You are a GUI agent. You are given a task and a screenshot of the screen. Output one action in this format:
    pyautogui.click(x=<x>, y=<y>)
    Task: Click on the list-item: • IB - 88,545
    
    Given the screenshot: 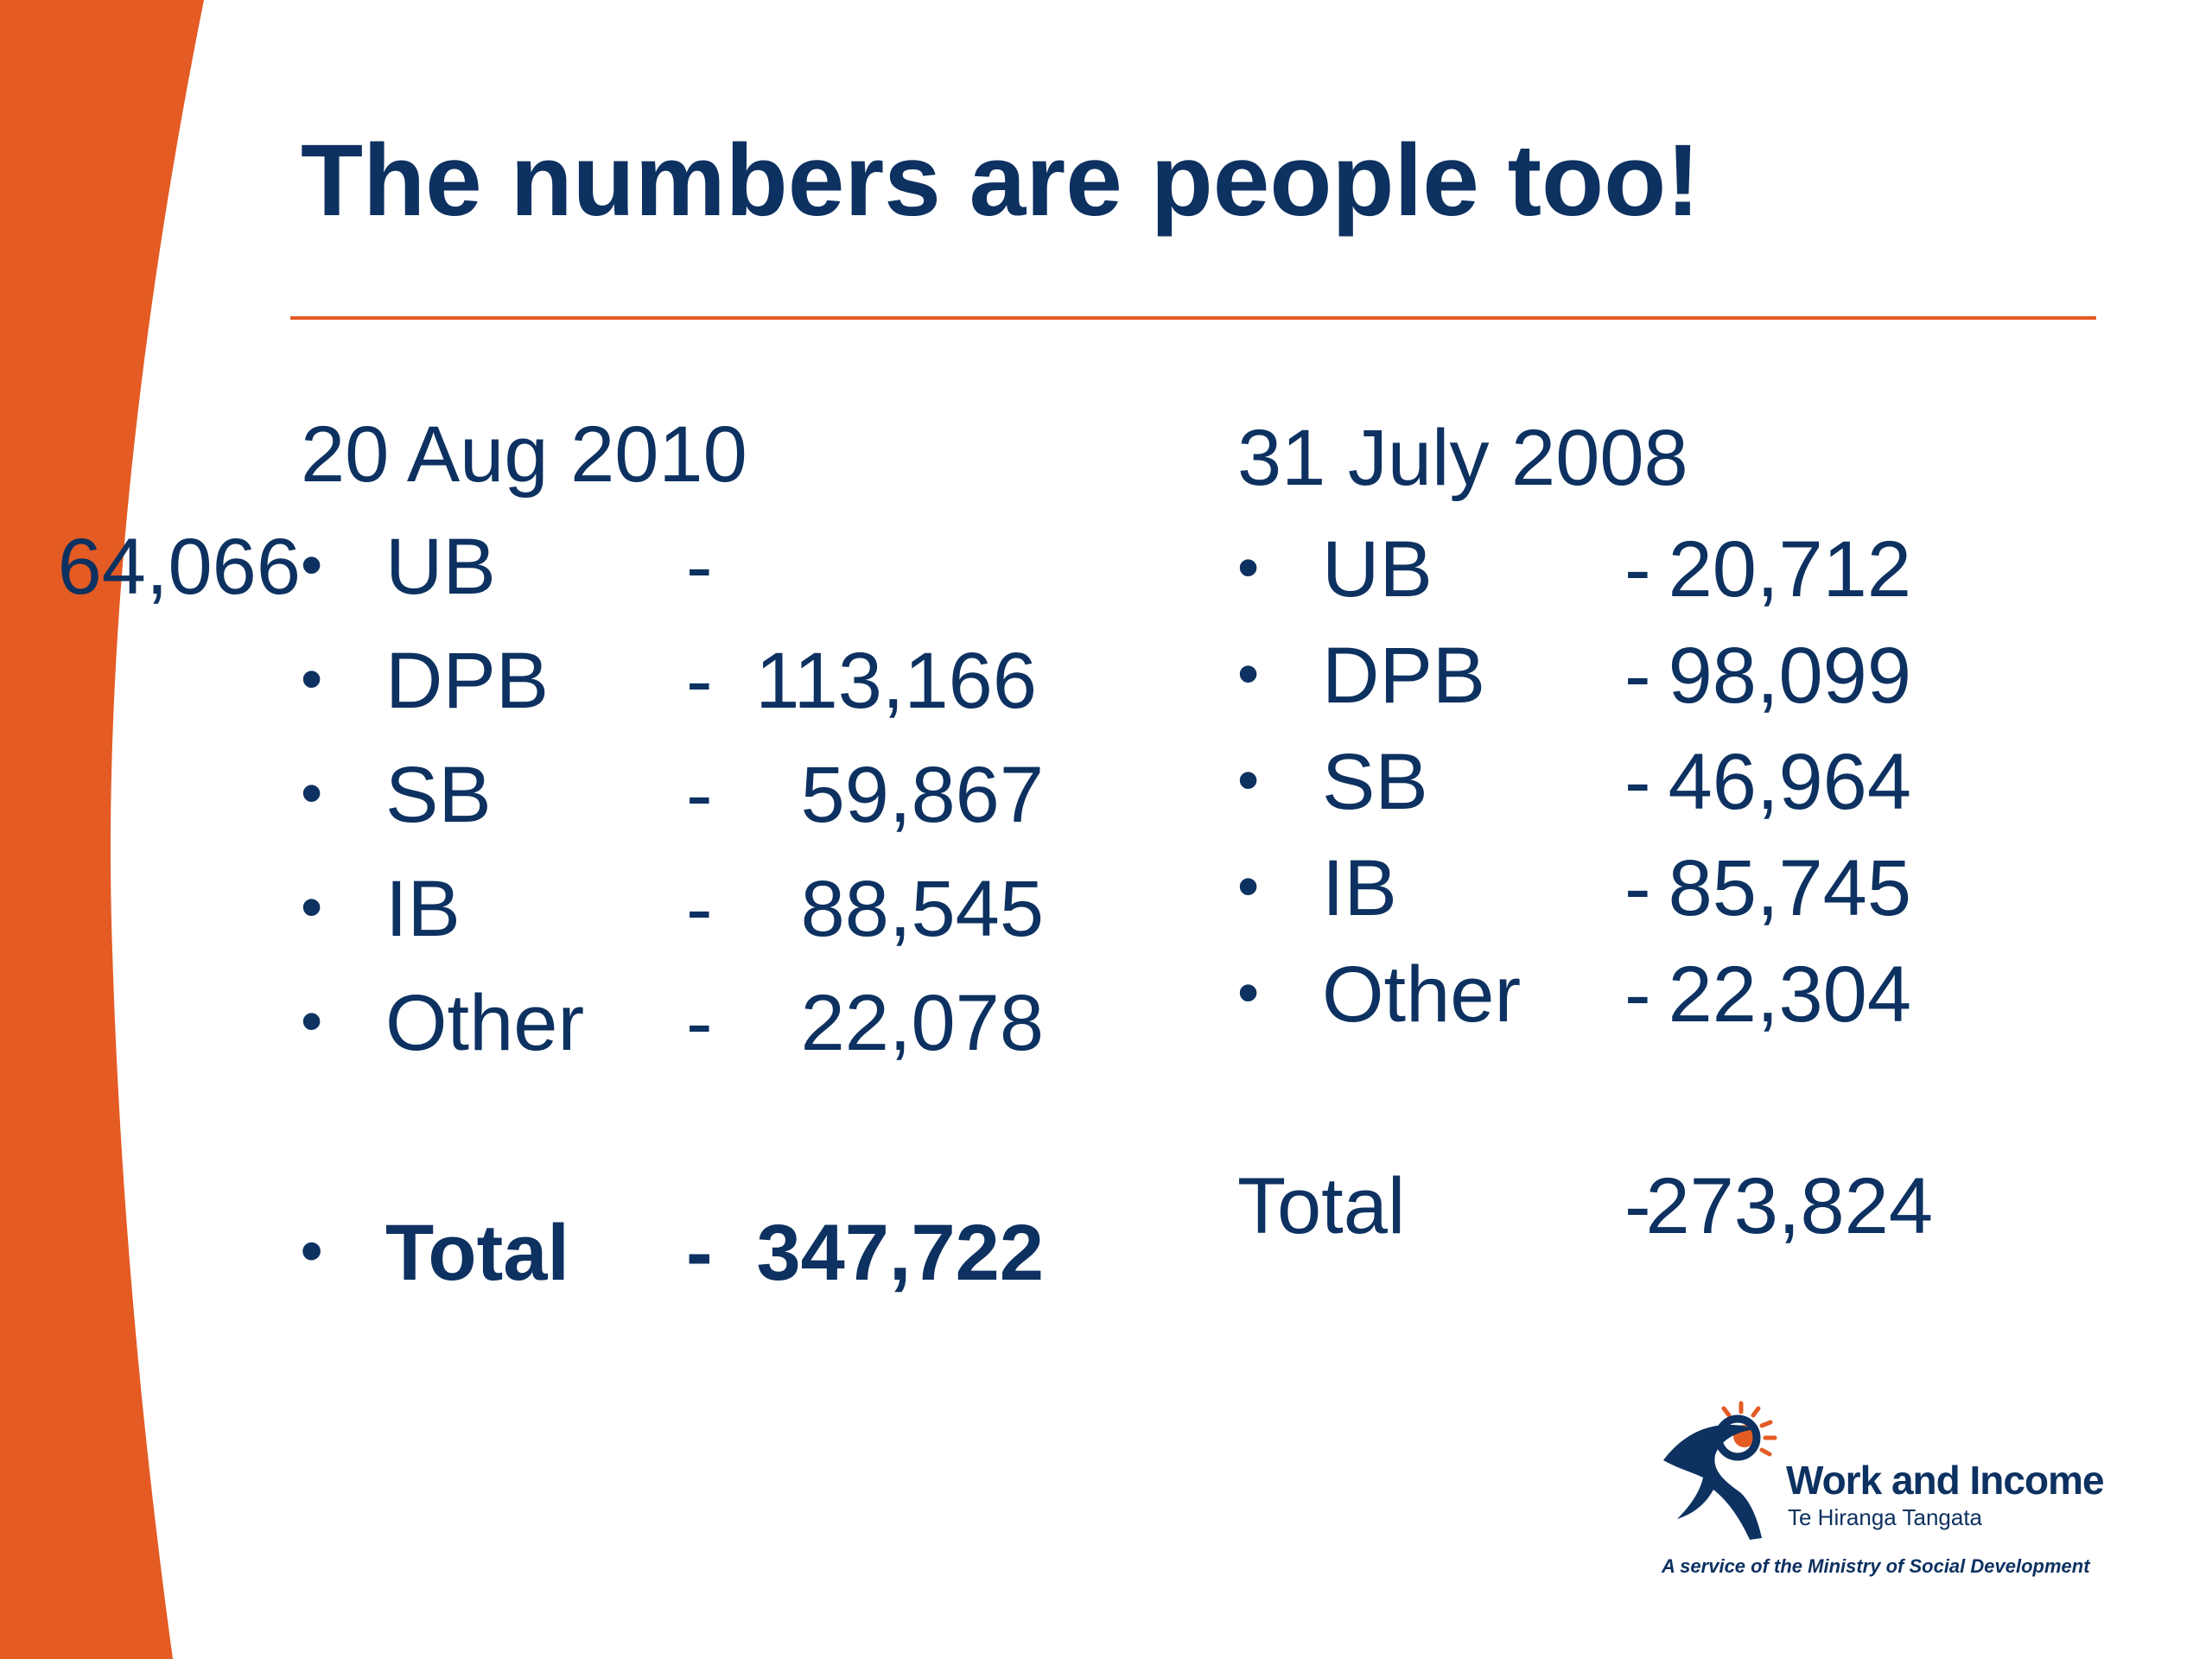 What is the action you would take?
    pyautogui.click(x=672, y=916)
    